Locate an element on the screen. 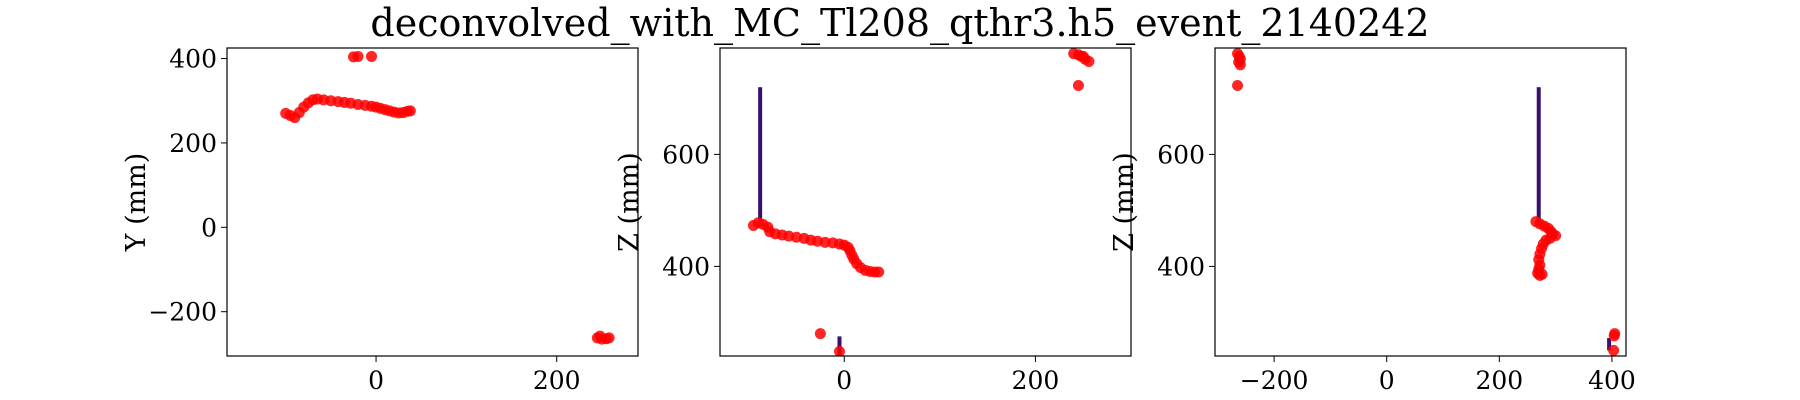 This screenshot has width=1800, height=400. panel-yz-ytick-label-1: 600 is located at coordinates (1181, 154).